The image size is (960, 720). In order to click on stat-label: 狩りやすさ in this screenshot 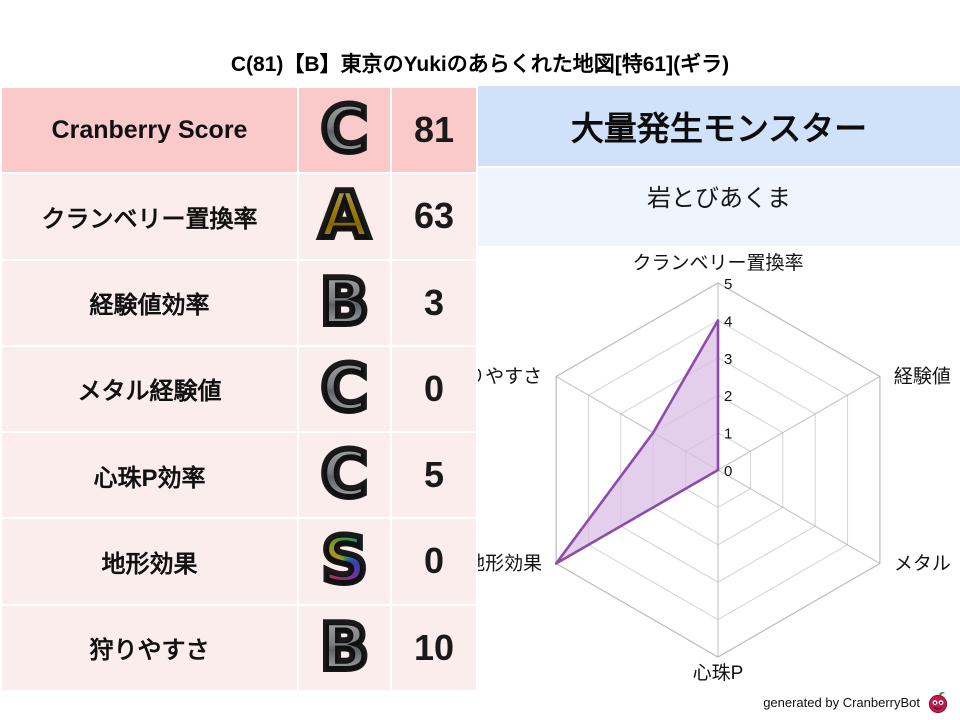, I will do `click(149, 647)`.